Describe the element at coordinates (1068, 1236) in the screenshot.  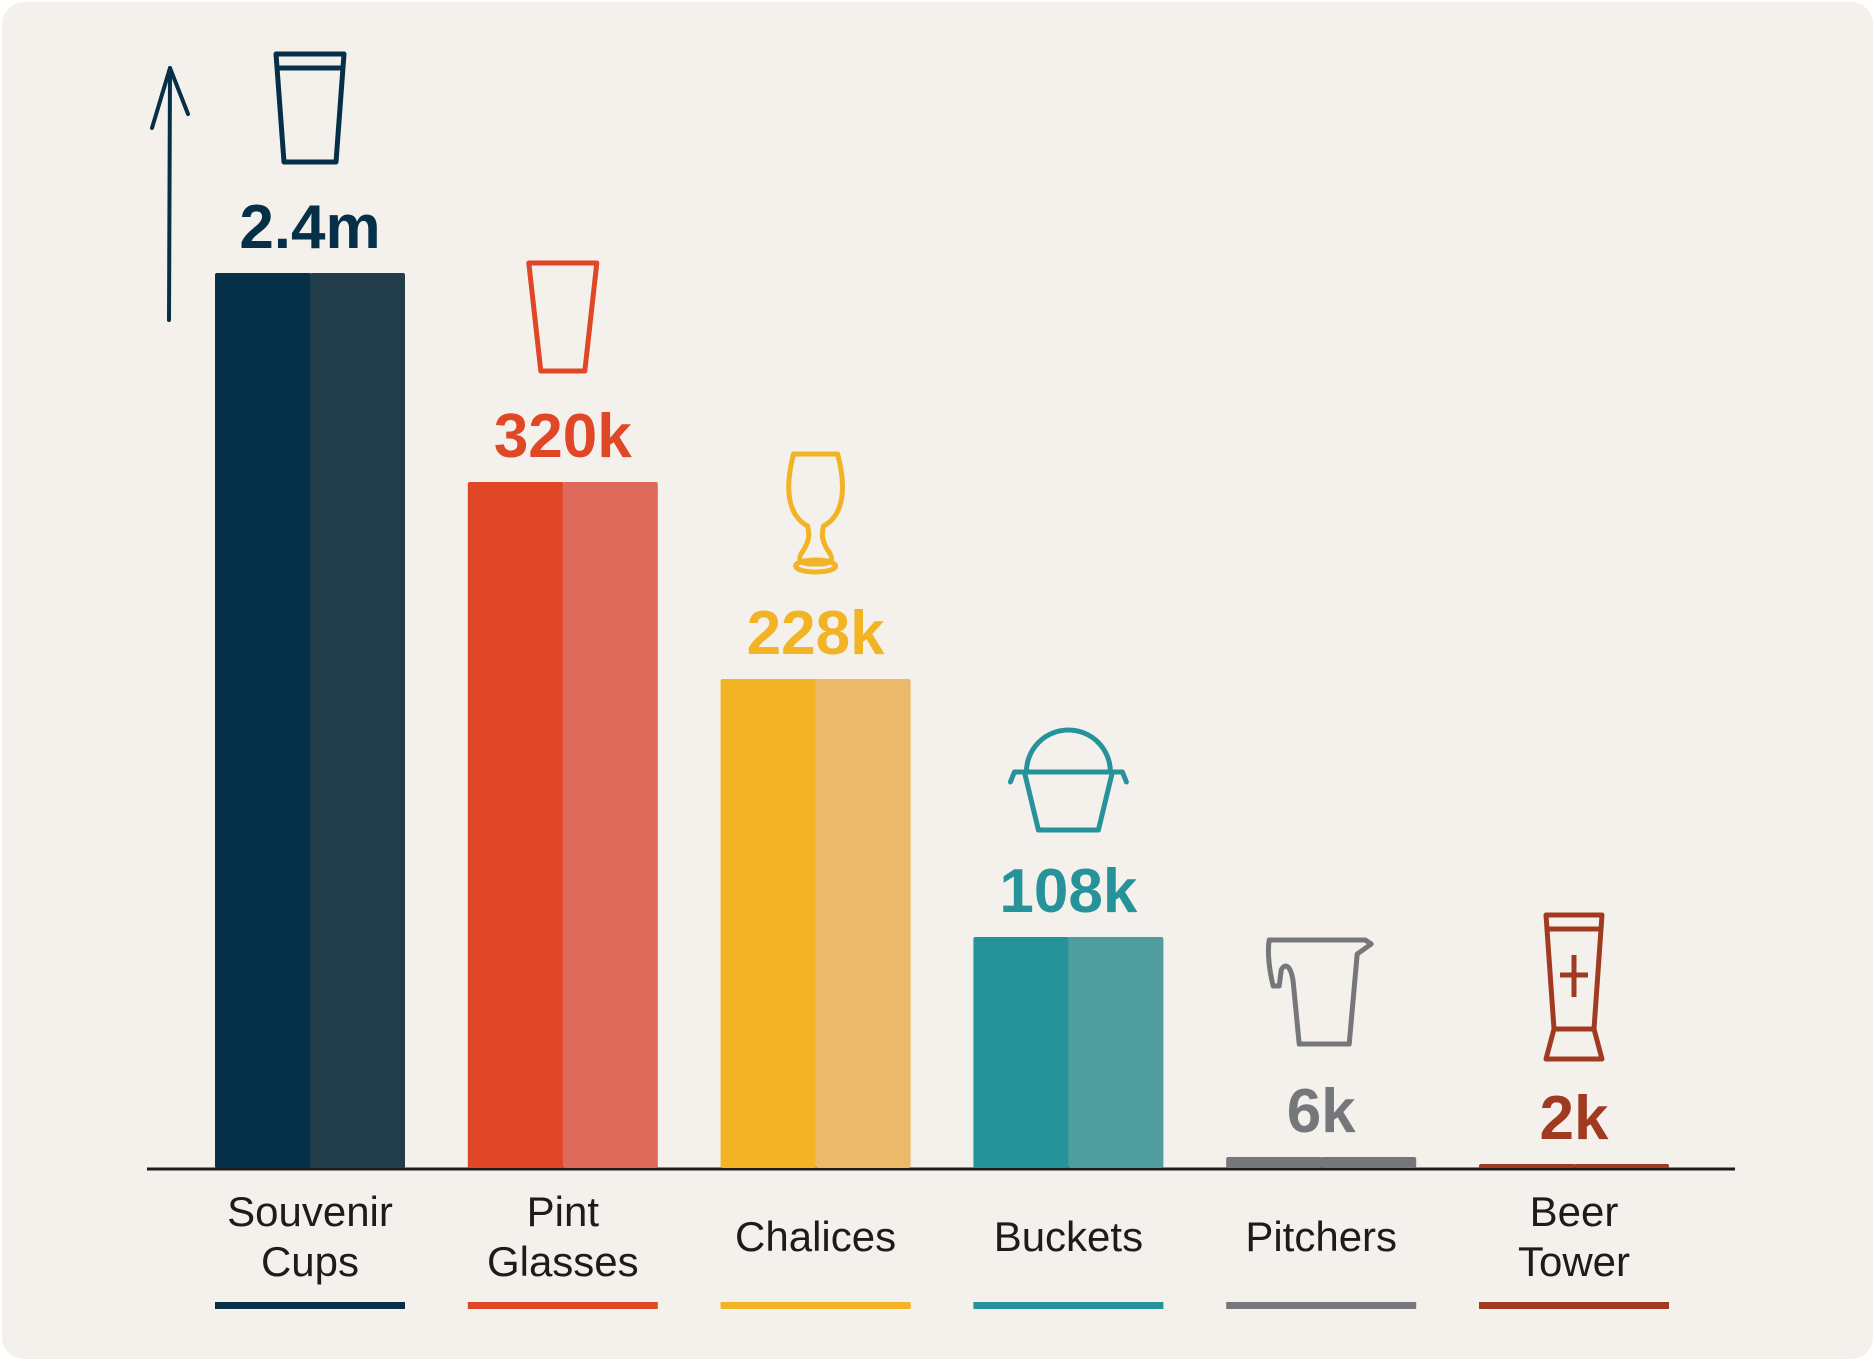
I see `category-label: Buckets` at that location.